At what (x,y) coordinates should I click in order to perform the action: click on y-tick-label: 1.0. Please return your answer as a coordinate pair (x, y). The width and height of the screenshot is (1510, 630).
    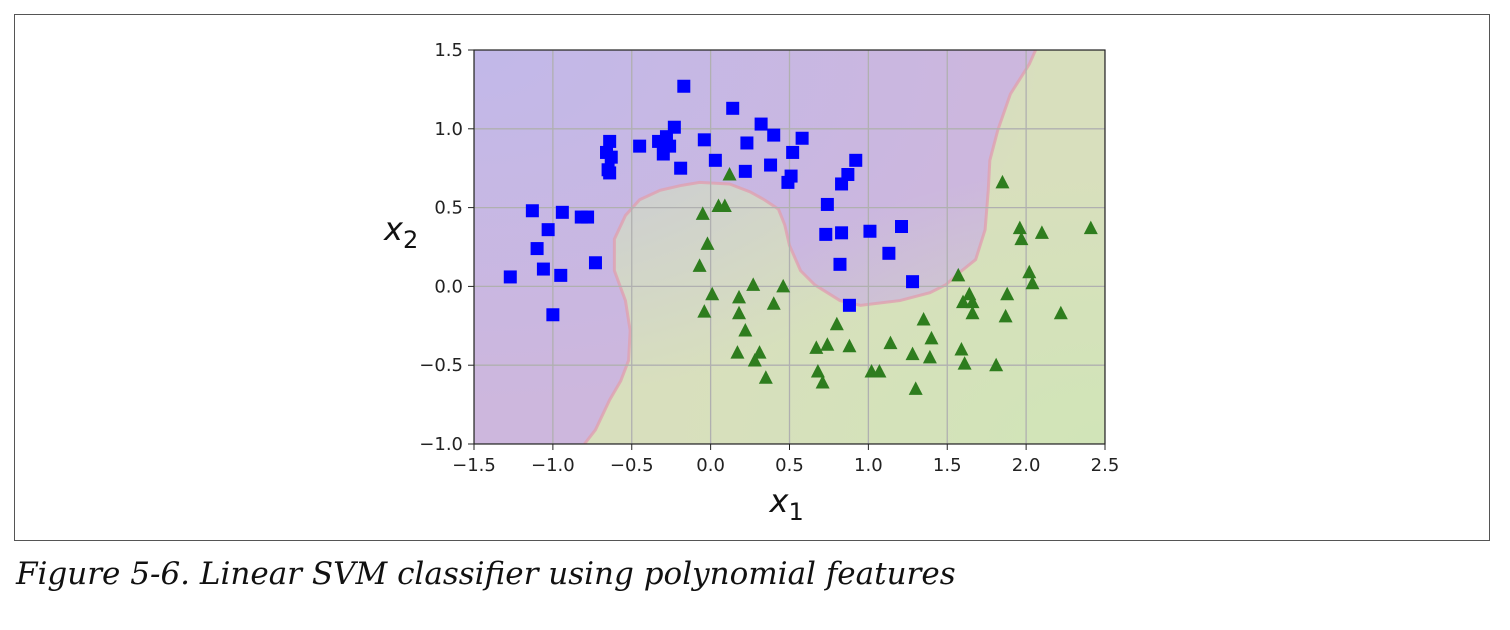
    Looking at the image, I should click on (448, 129).